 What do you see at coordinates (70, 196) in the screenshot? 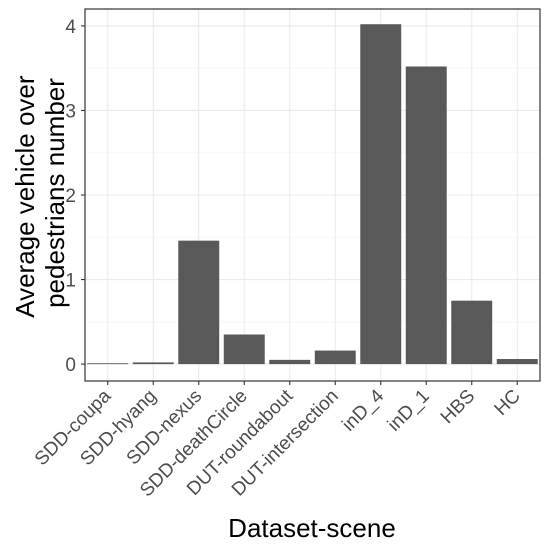
I see `y-tick-label: 2` at bounding box center [70, 196].